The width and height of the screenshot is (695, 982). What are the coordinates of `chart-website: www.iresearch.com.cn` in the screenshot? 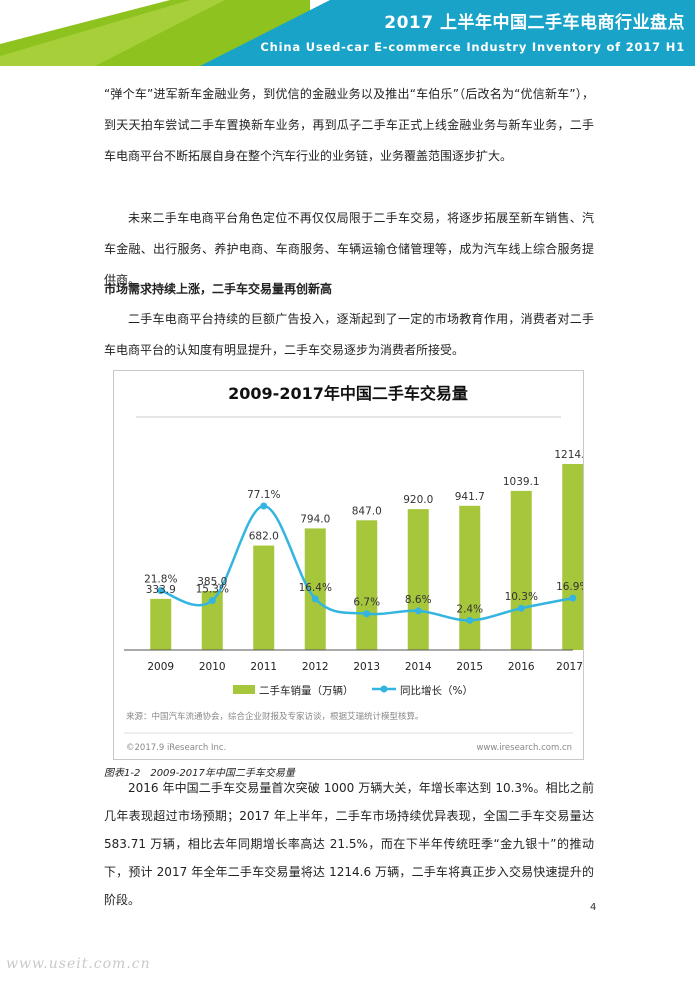 It's located at (524, 748).